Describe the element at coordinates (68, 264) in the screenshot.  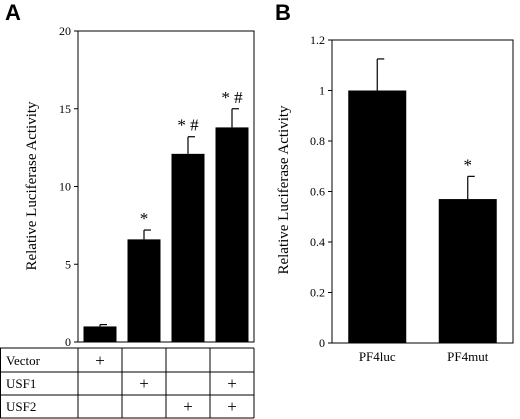
I see `panel-a-y-tick-label: 5` at that location.